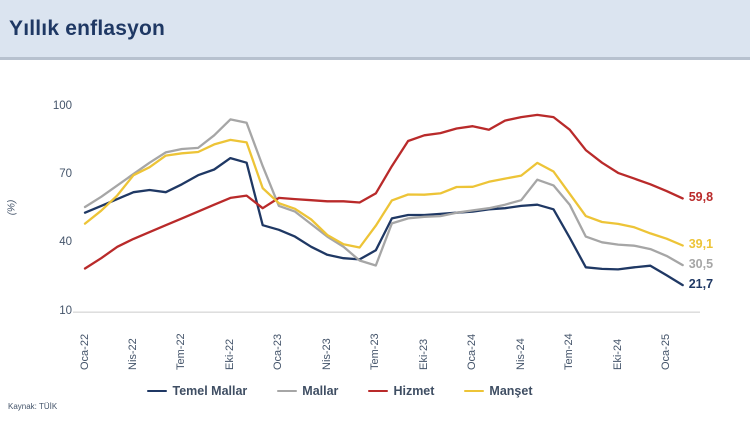  What do you see at coordinates (65, 174) in the screenshot?
I see `y-tick-70: 70` at bounding box center [65, 174].